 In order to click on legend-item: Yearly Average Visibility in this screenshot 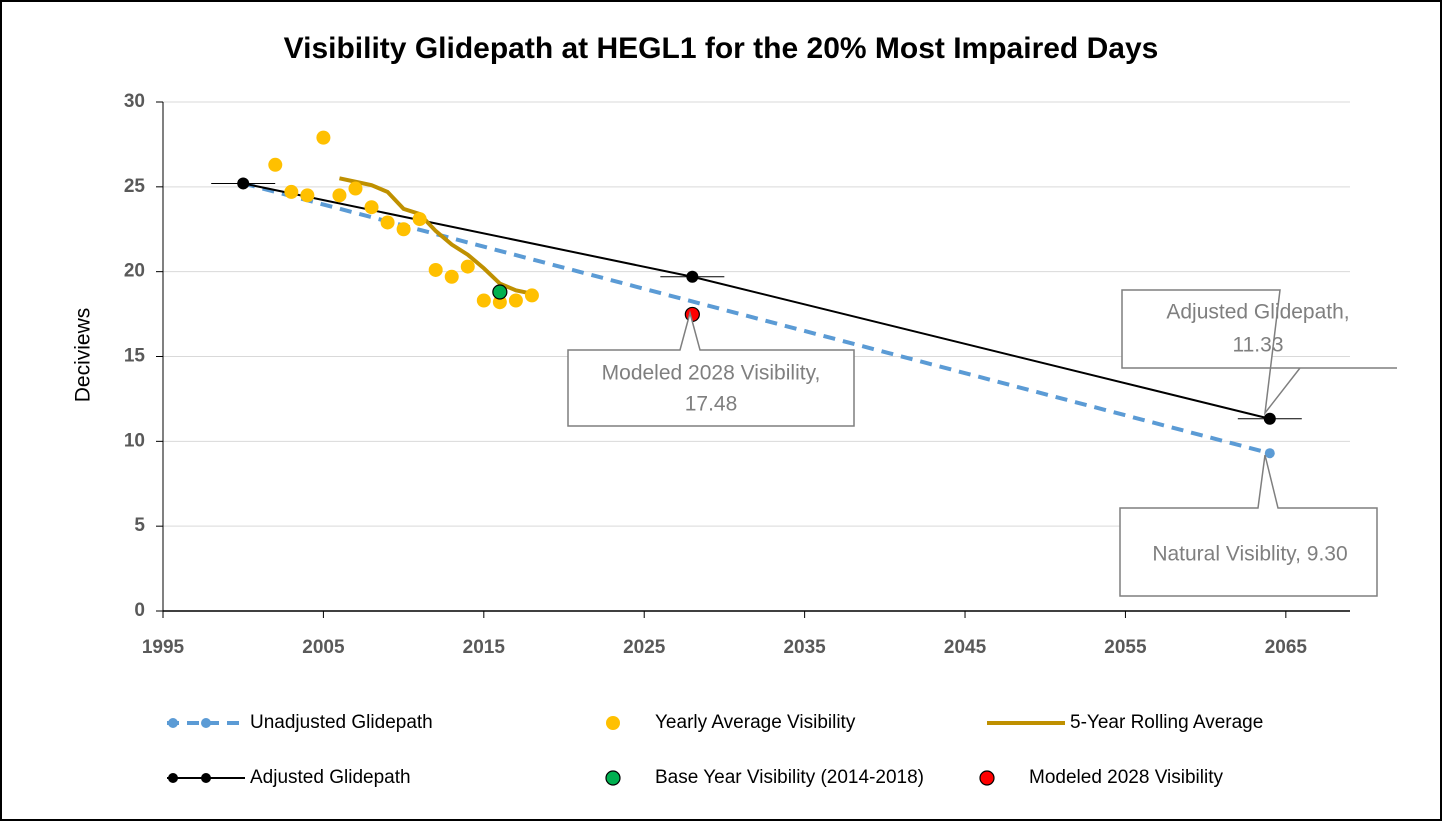, I will do `click(731, 722)`.